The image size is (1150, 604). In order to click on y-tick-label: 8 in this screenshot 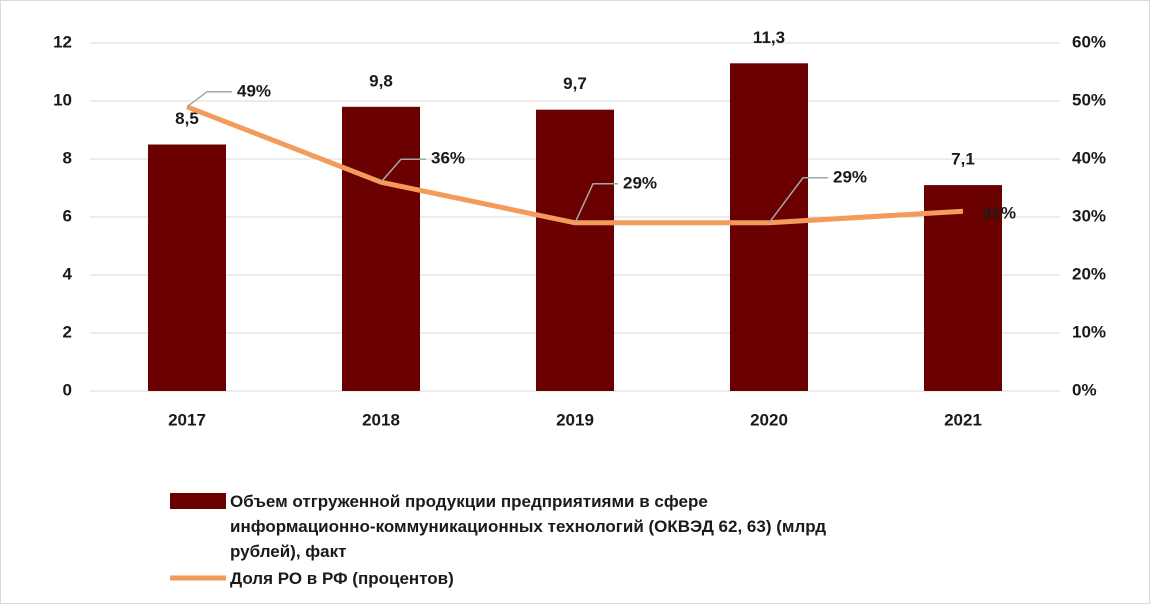, I will do `click(67, 157)`.